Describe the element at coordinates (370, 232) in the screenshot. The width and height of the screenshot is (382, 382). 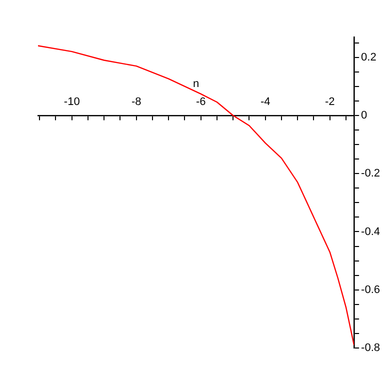
I see `y-tick-label: -0.4` at that location.